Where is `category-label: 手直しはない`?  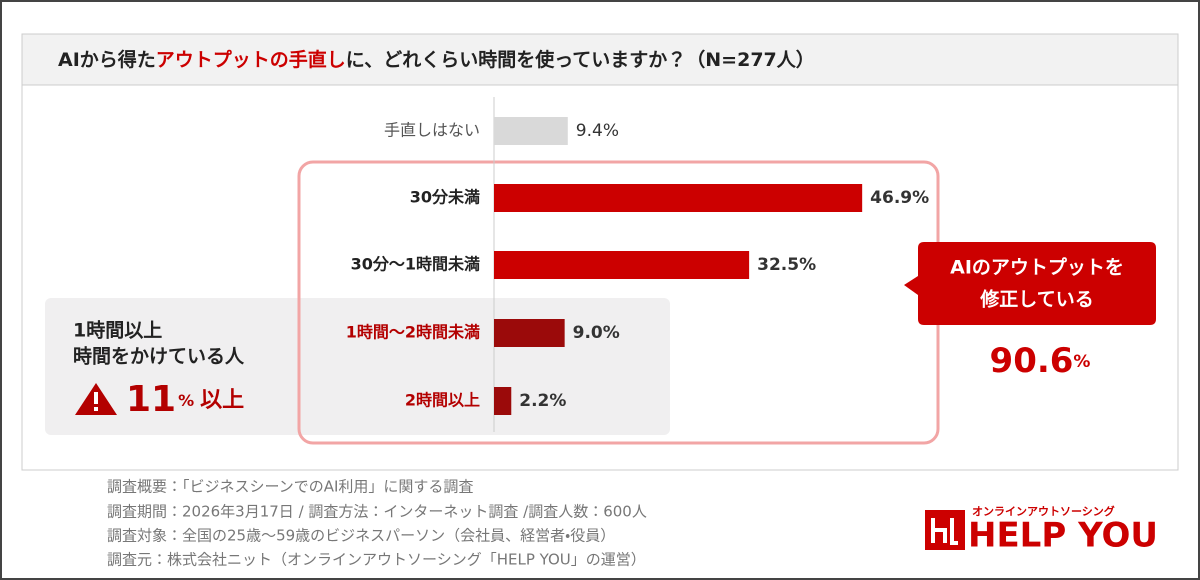
category-label: 手直しはない is located at coordinates (432, 130).